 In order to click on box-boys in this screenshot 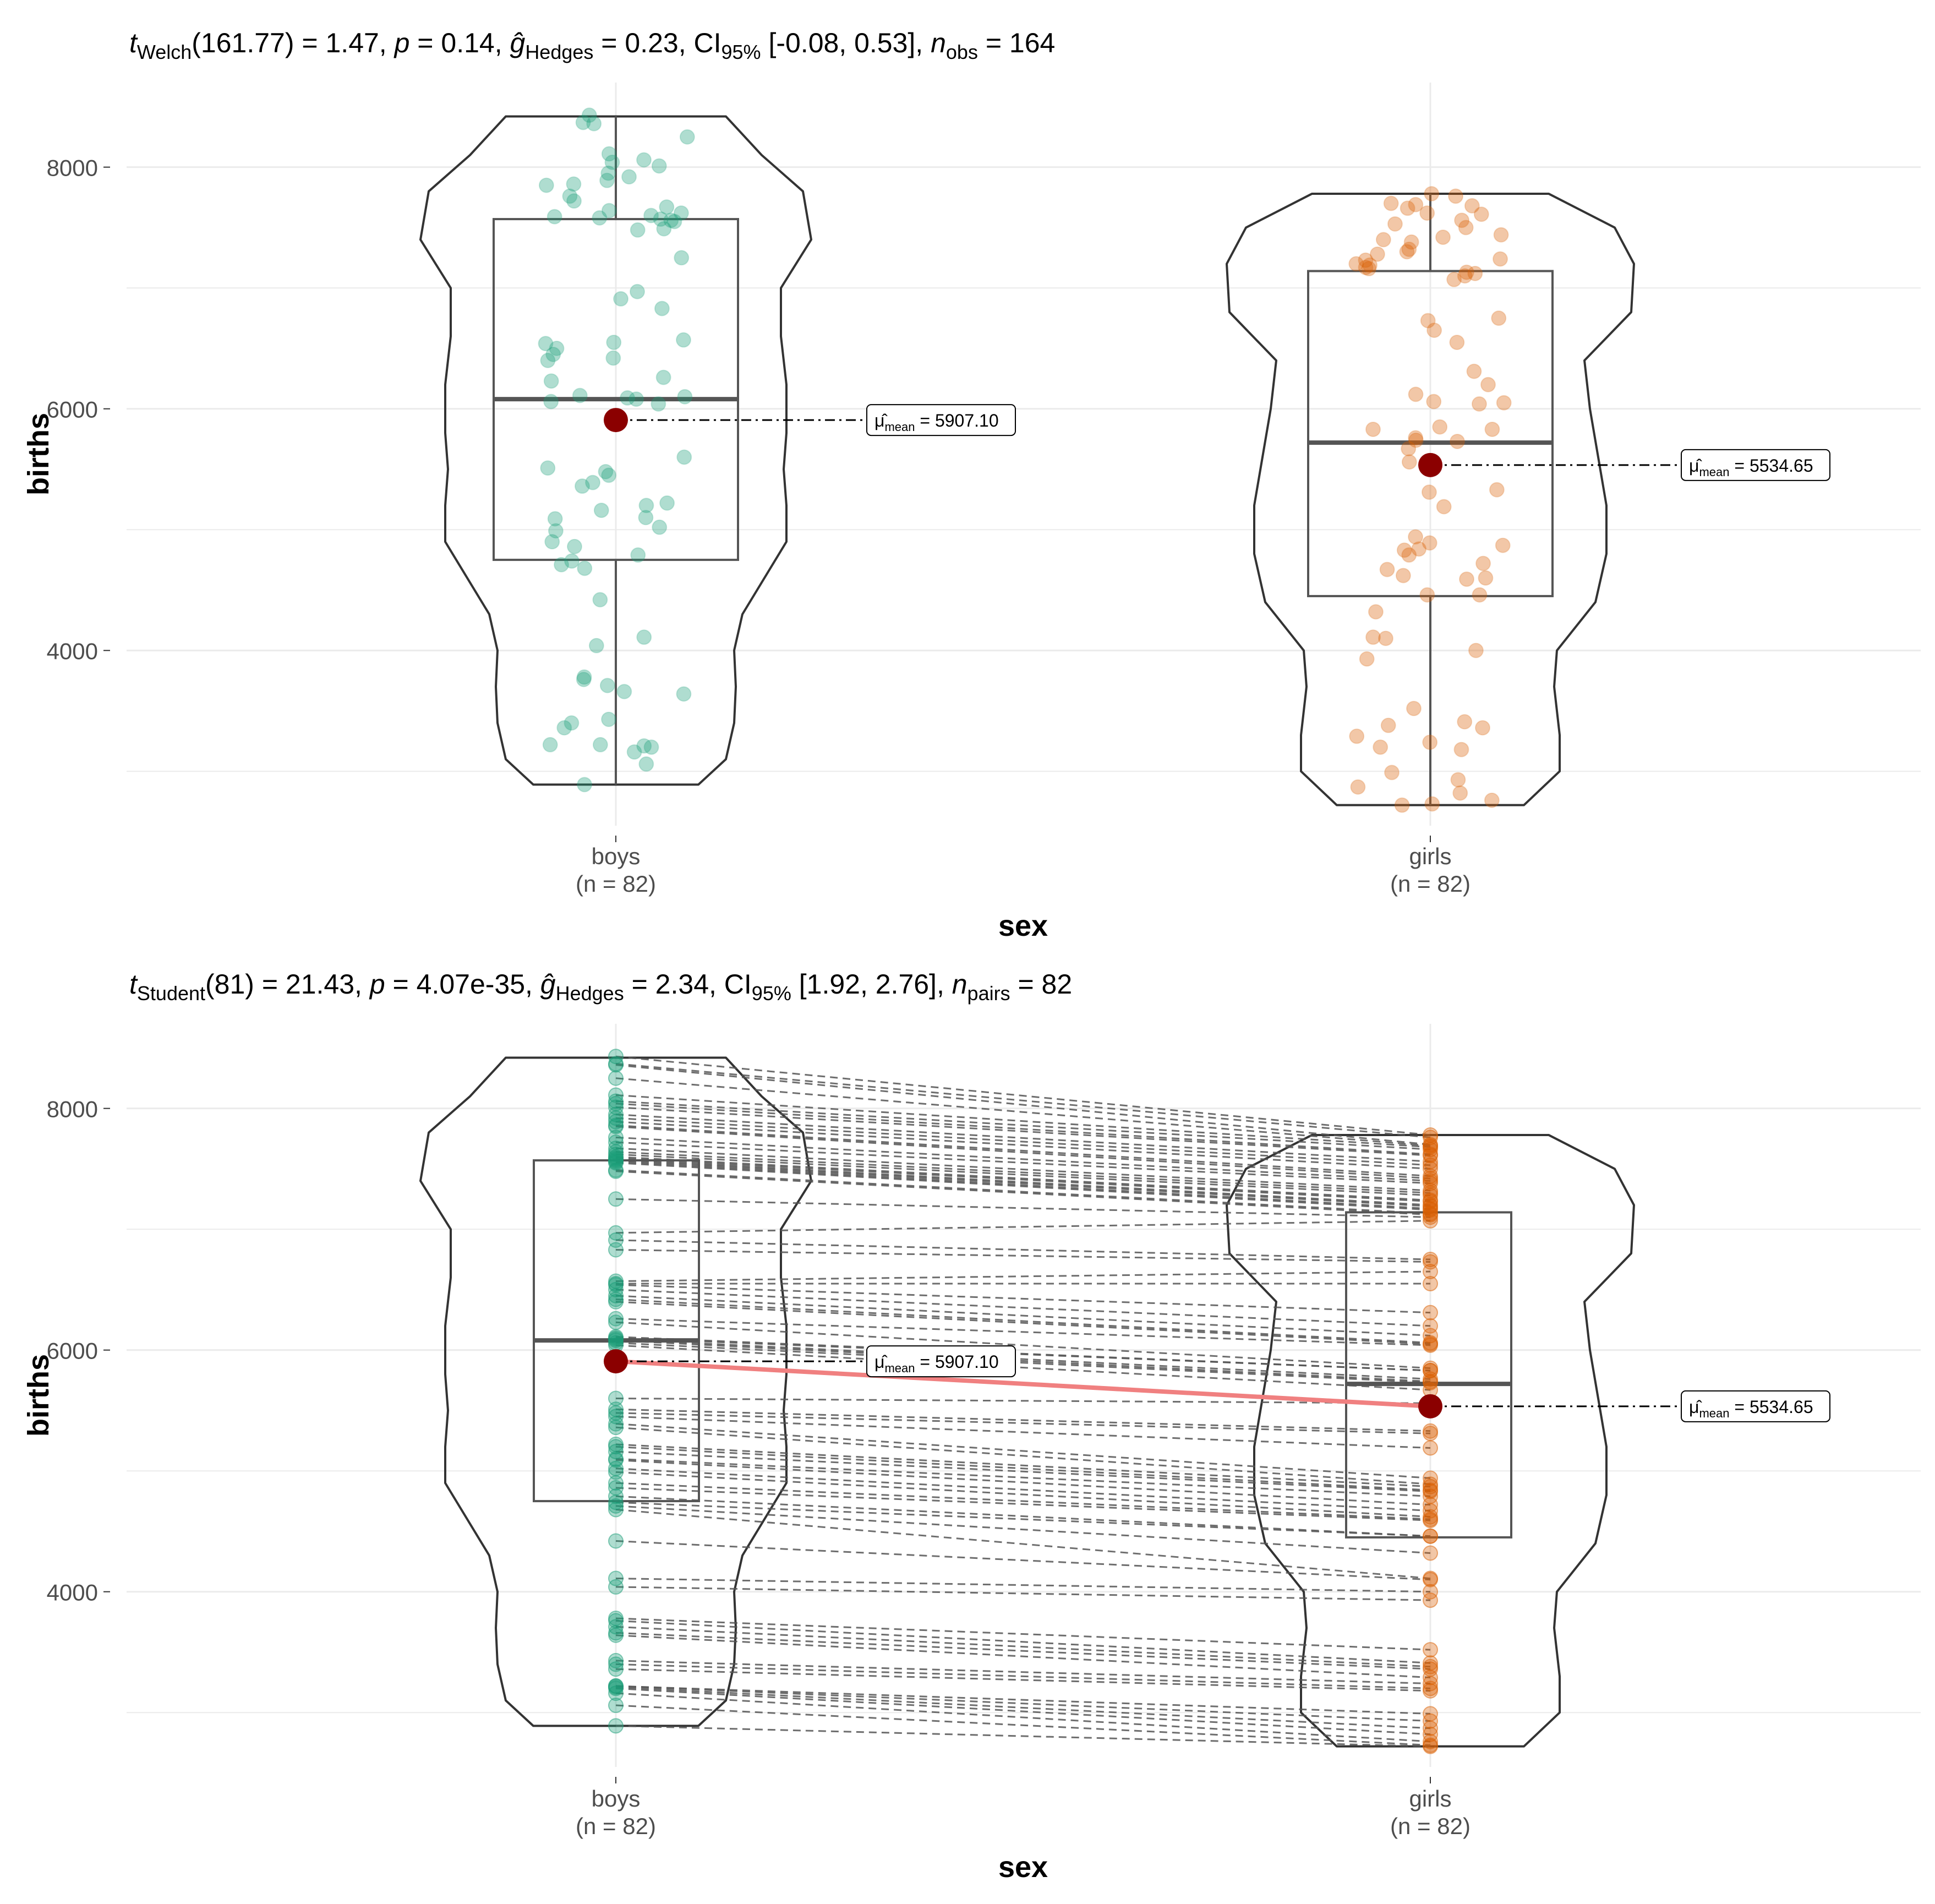, I will do `click(616, 389)`.